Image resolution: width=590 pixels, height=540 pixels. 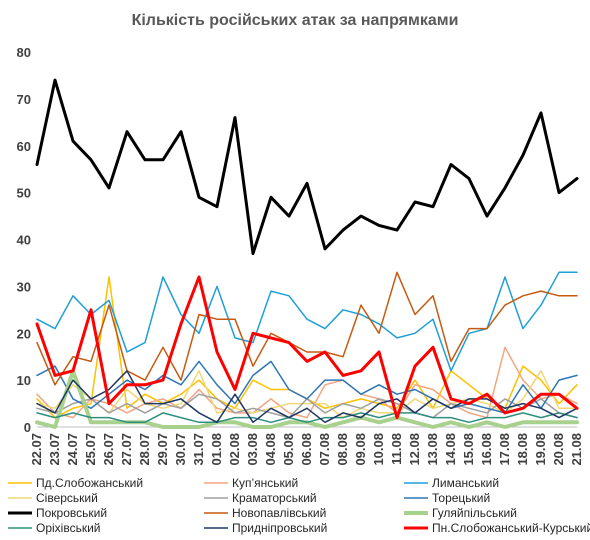 What do you see at coordinates (558, 449) in the screenshot?
I see `x-tick-label: 20.08` at bounding box center [558, 449].